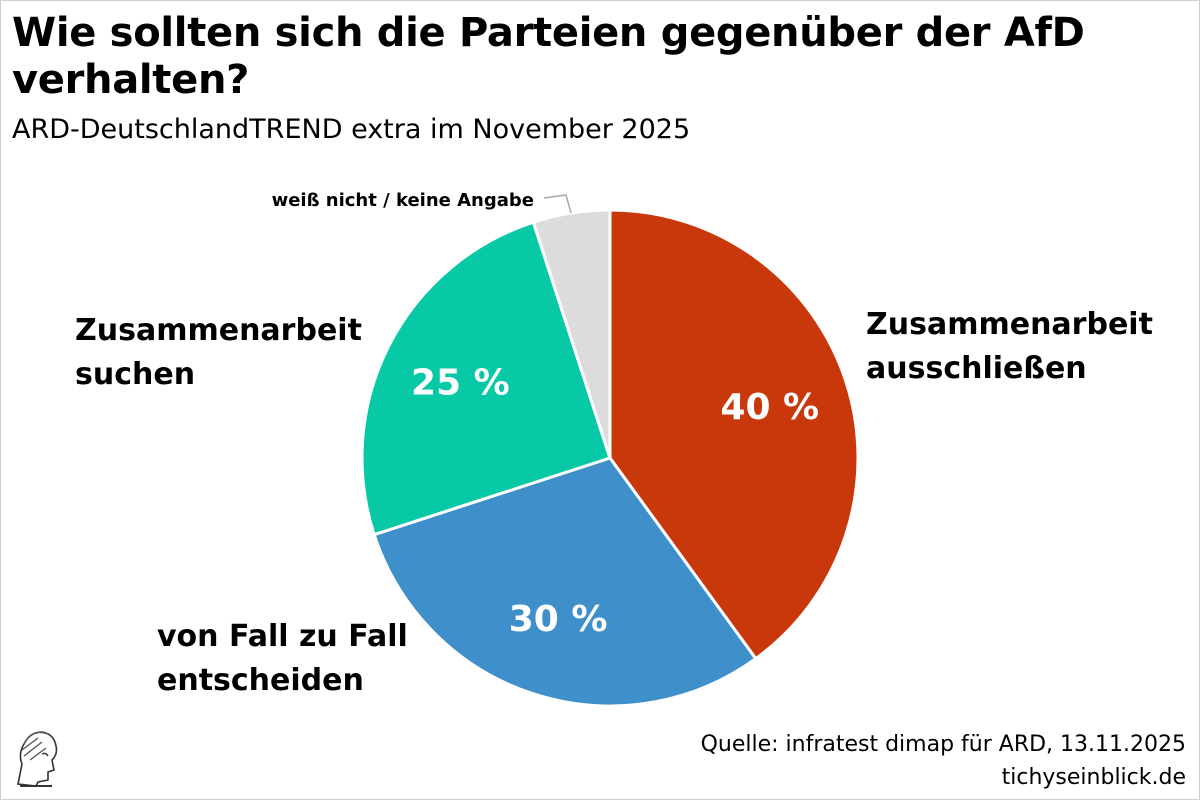 This screenshot has height=800, width=1200. What do you see at coordinates (571, 334) in the screenshot?
I see `slice-weiss-nicht` at bounding box center [571, 334].